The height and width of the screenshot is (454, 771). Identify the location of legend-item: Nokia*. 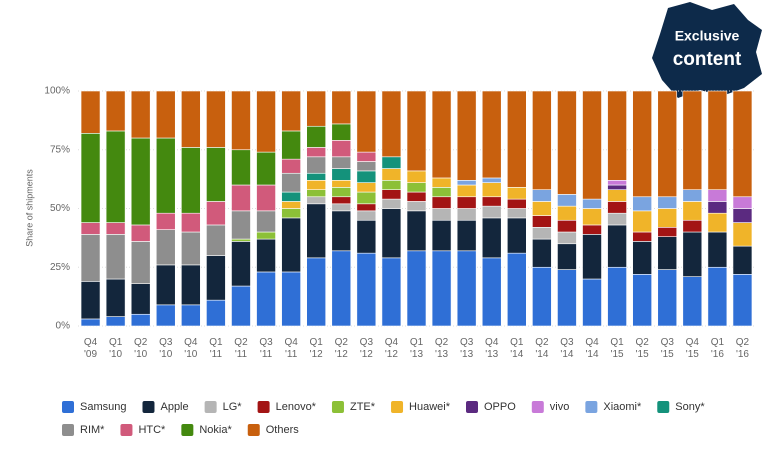
(206, 430).